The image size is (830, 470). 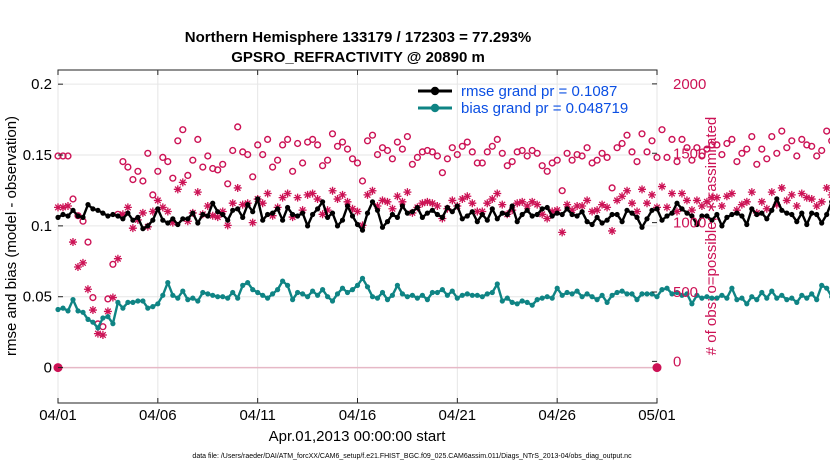 I want to click on y-axis-ticks: 0 0.05 0.1 0.15 0.2, so click(x=43, y=226).